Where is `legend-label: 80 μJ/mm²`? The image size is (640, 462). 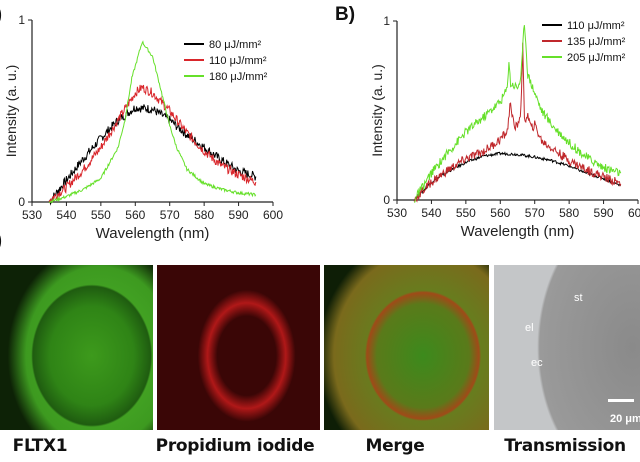 legend-label: 80 μJ/mm² is located at coordinates (235, 45).